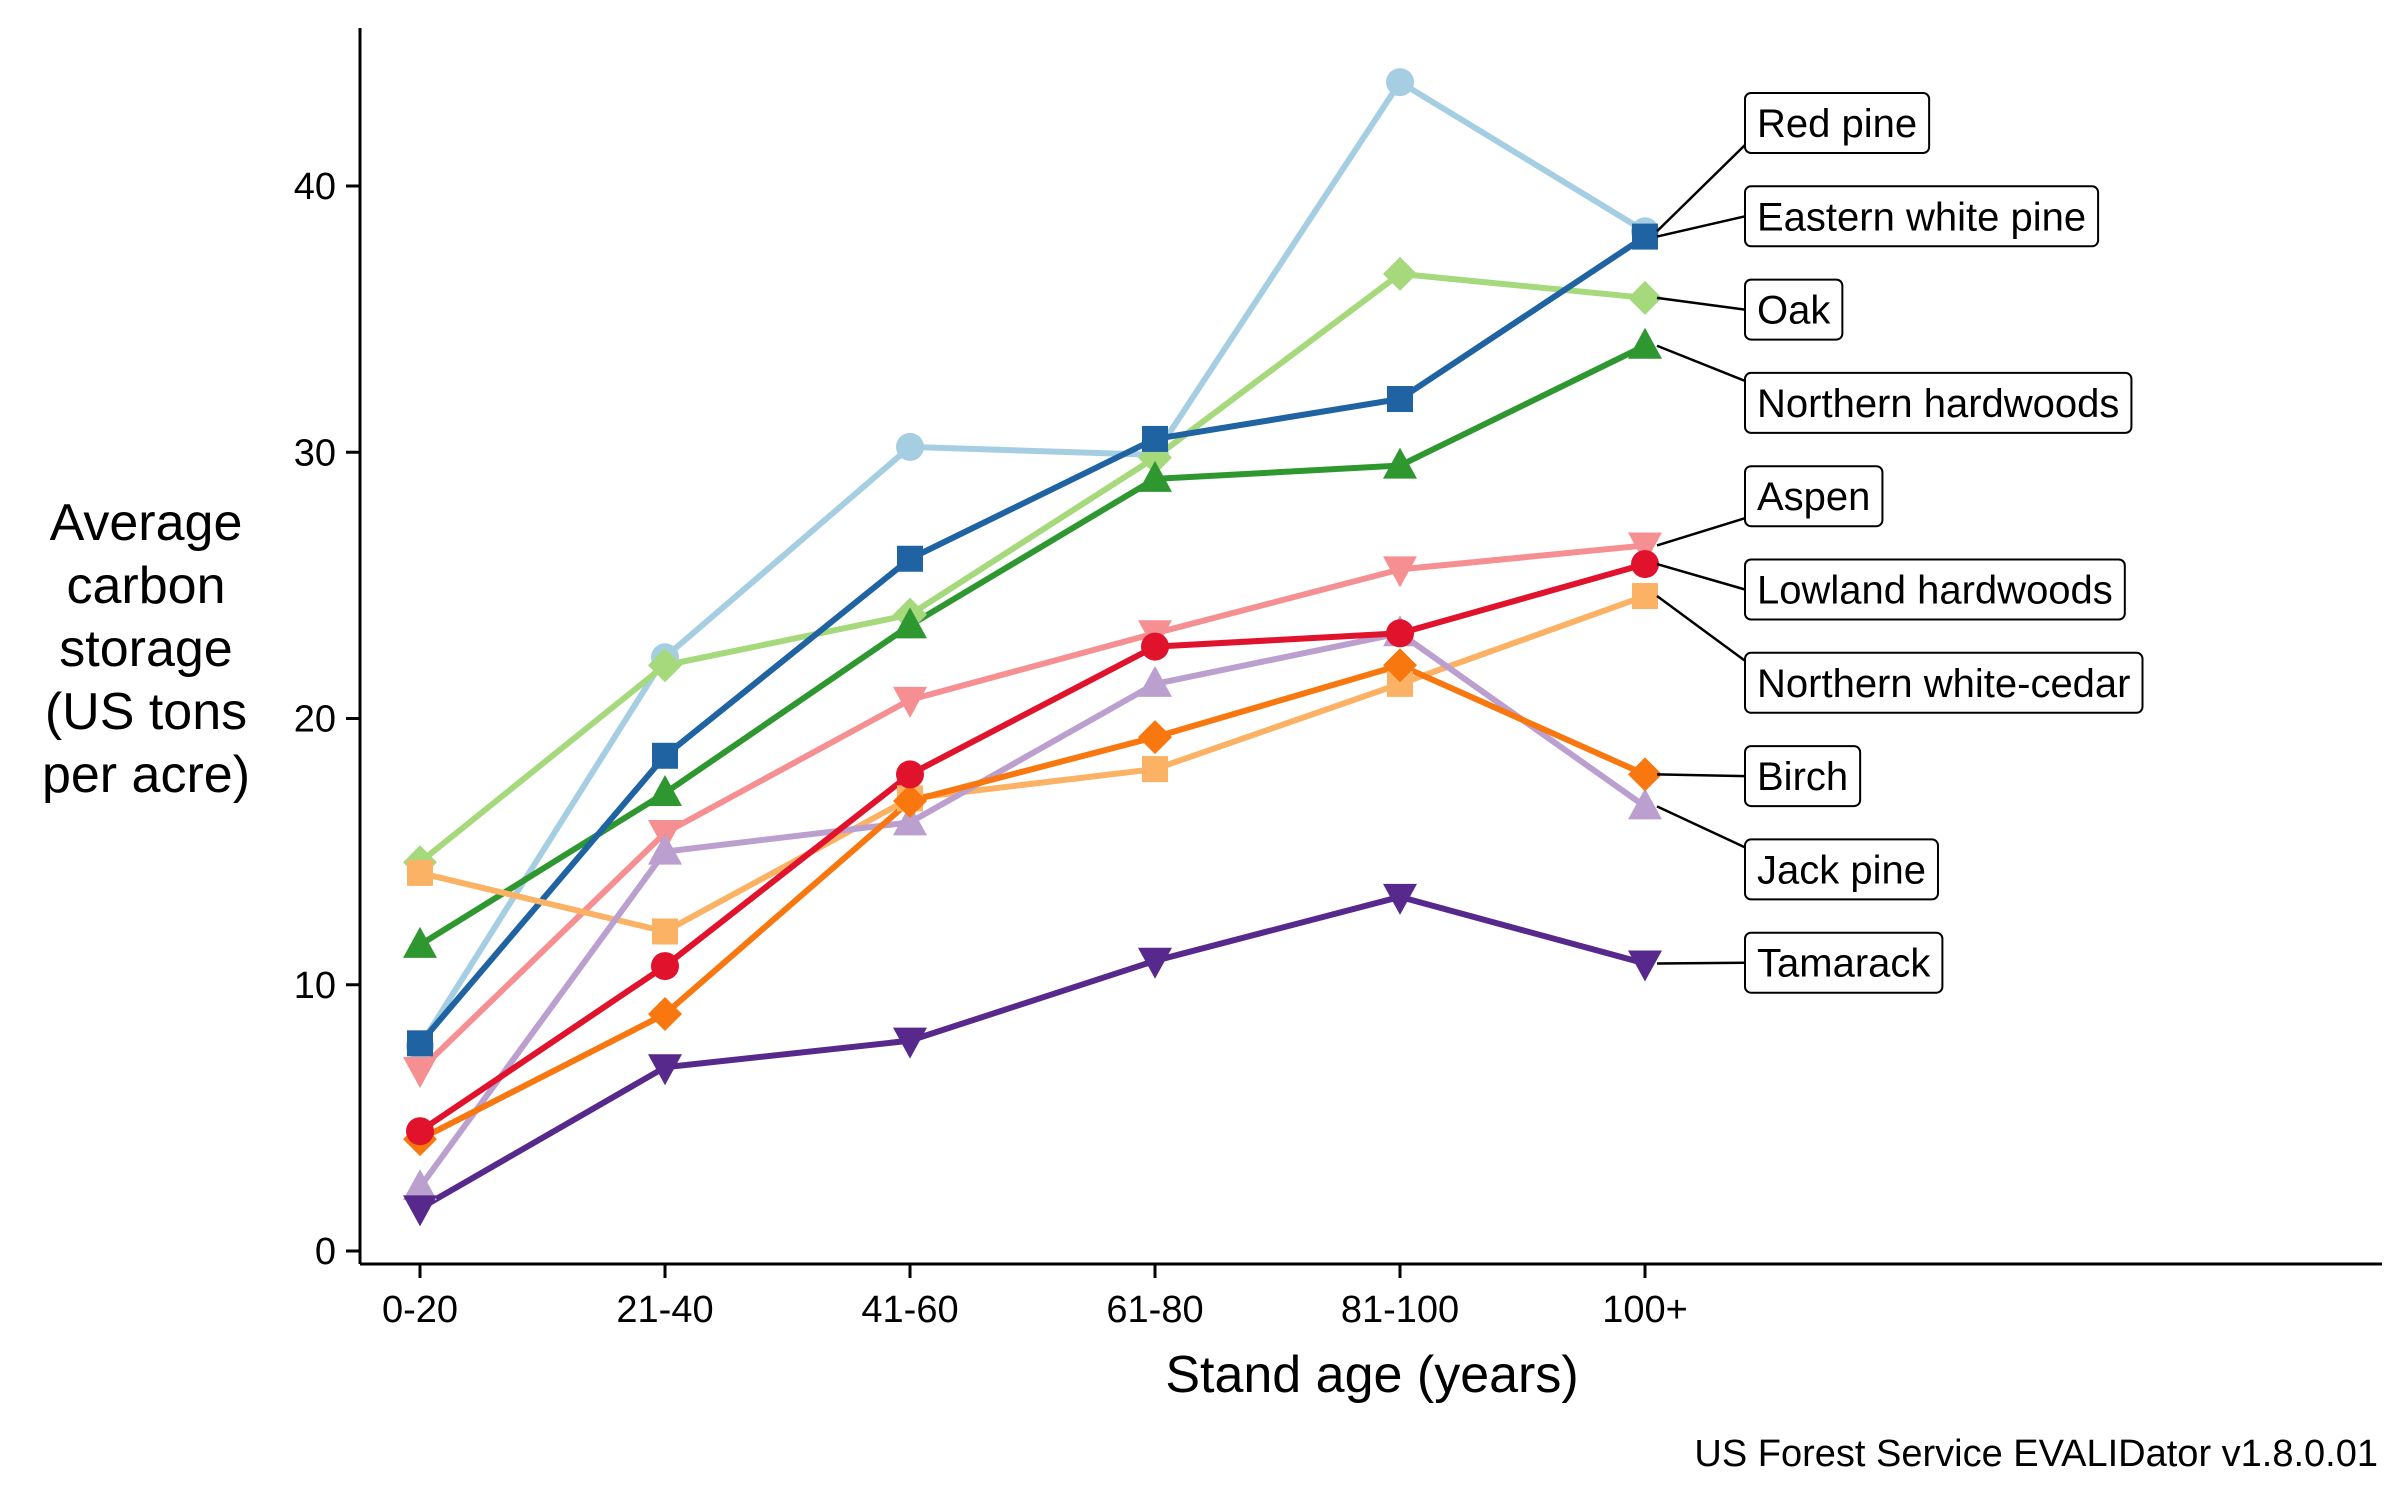  I want to click on y-ticks: 0 10 20 30 40, so click(327, 719).